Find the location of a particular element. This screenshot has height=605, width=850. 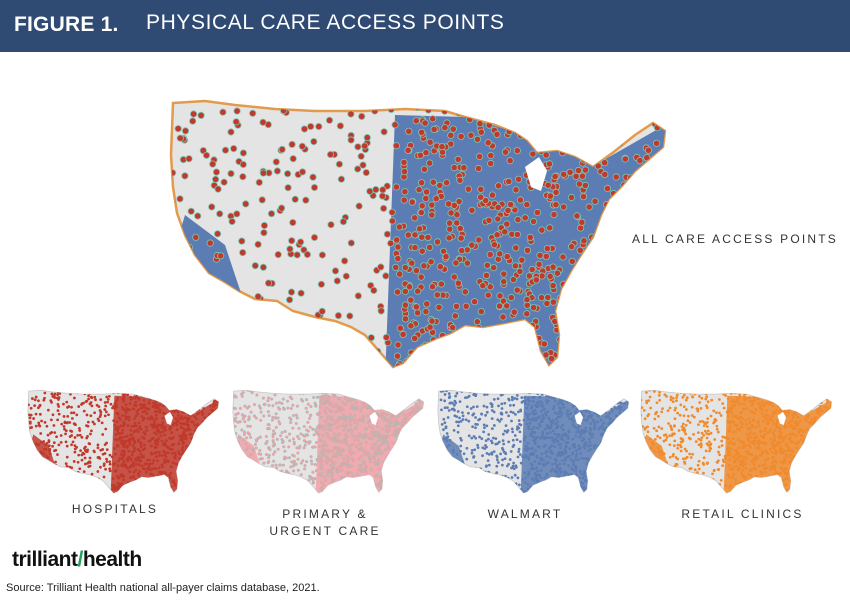

retail-clinics-label: RETAIL CLINICS is located at coordinates (742, 514).